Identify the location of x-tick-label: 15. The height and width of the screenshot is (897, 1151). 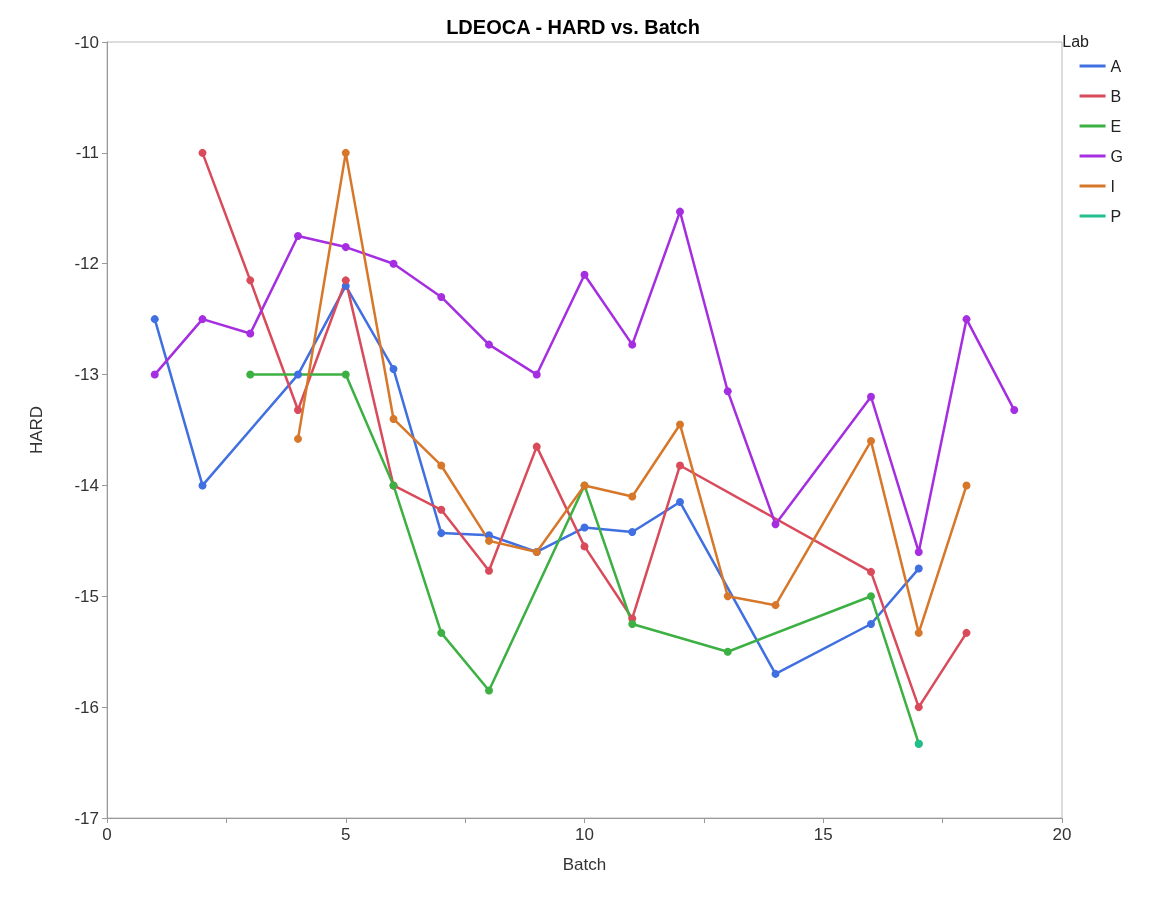
(823, 834).